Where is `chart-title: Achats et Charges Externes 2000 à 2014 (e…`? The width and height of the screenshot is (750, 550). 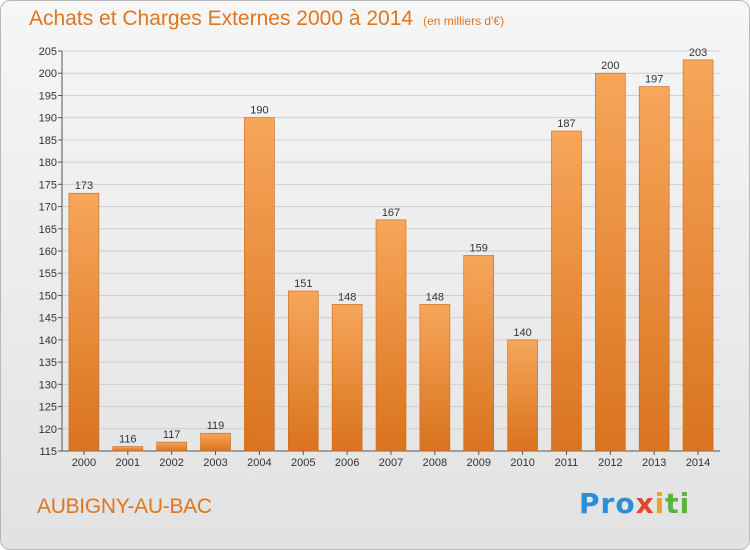 chart-title: Achats et Charges Externes 2000 à 2014 (e… is located at coordinates (266, 19).